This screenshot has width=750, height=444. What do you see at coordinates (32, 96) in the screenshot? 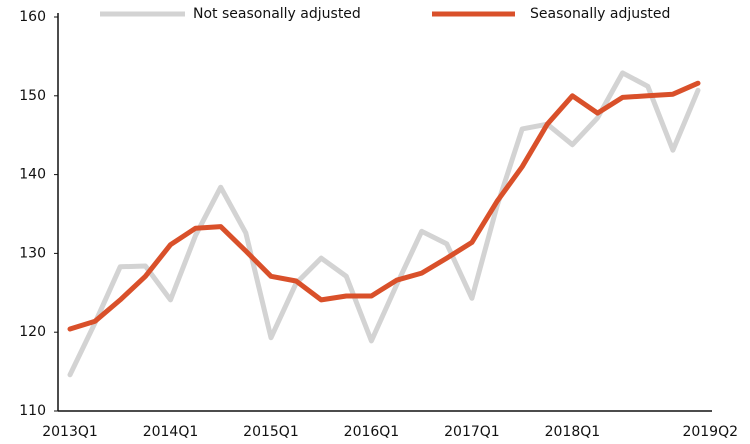
I see `y-tick-label: 150` at bounding box center [32, 96].